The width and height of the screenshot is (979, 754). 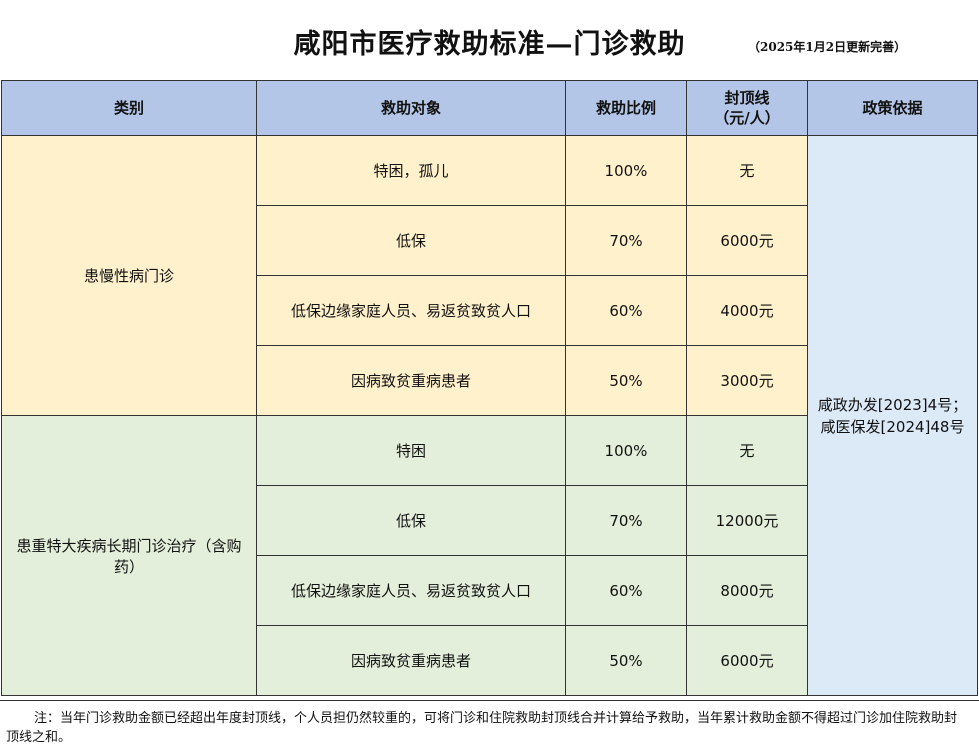 I want to click on table-row: 低保 70% 6000元, so click(x=490, y=240).